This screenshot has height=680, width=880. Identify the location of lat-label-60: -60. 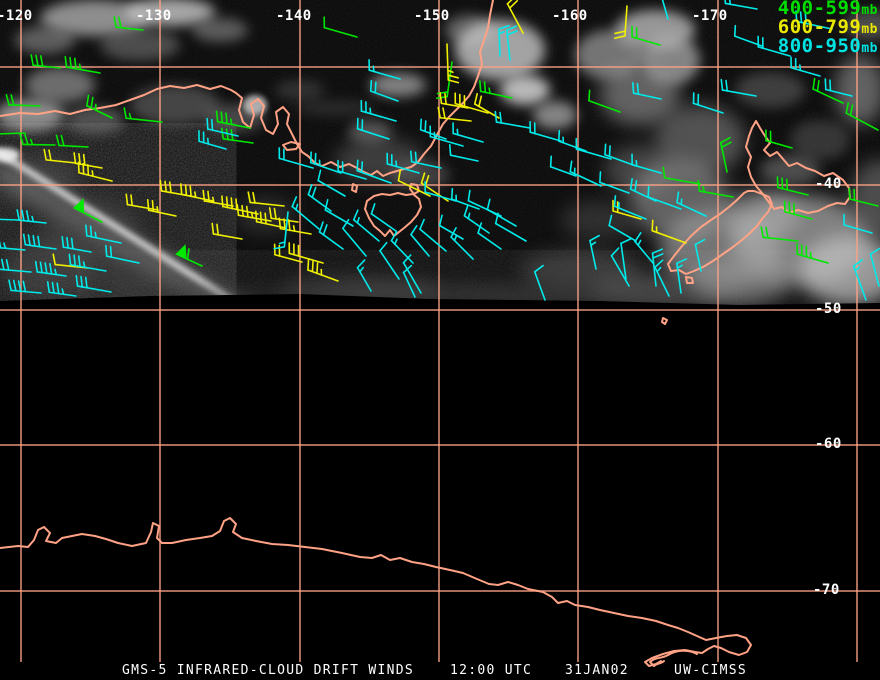
(828, 444).